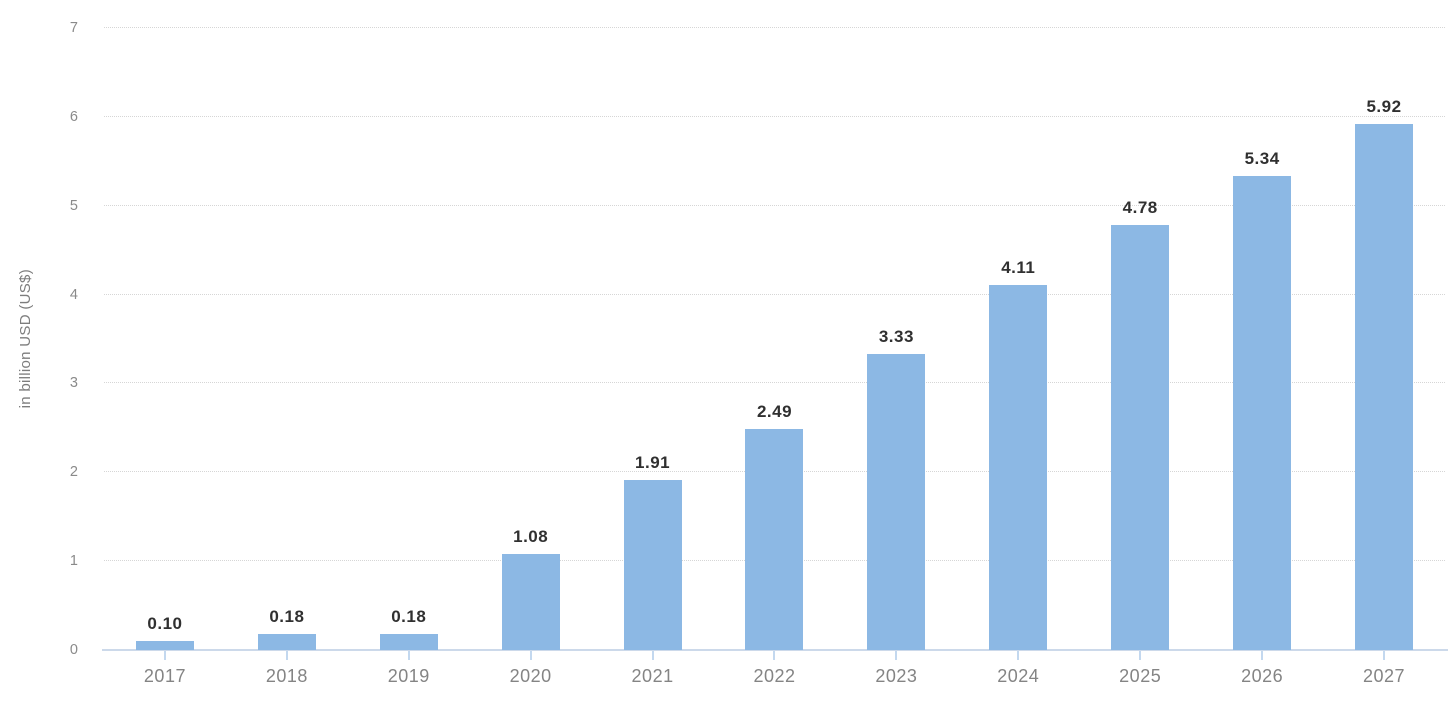 Image resolution: width=1450 pixels, height=704 pixels. I want to click on x-tick-label: 2021, so click(652, 676).